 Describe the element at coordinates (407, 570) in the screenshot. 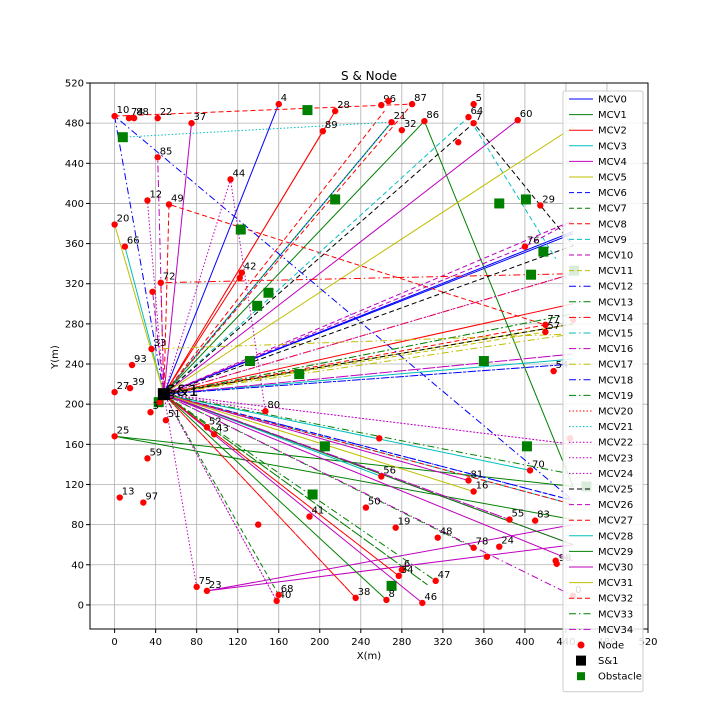

I see `node-label: 34` at that location.